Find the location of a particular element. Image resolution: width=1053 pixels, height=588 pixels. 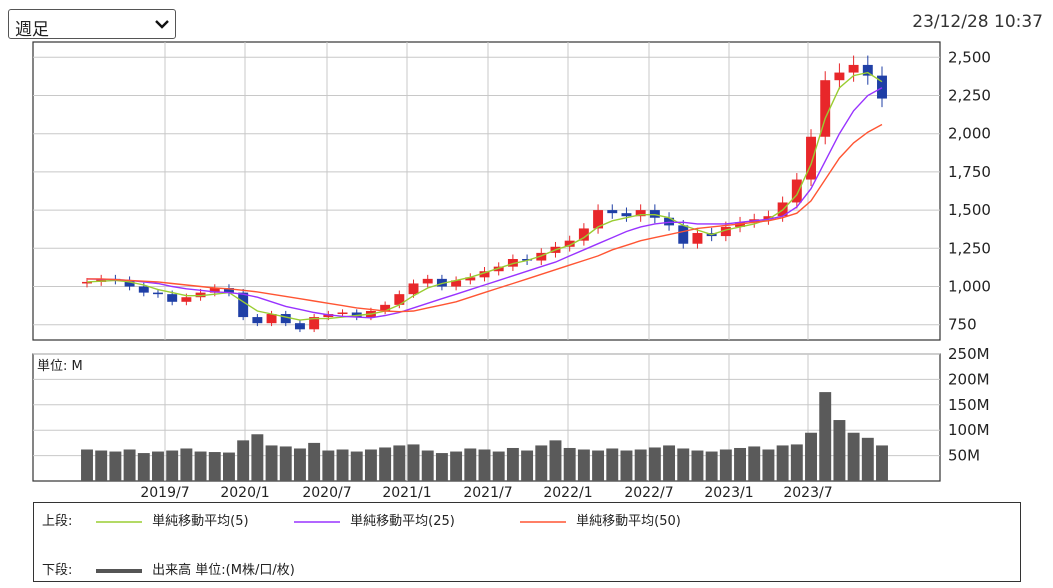

price-y-tick-label: 2,500 is located at coordinates (969, 57).